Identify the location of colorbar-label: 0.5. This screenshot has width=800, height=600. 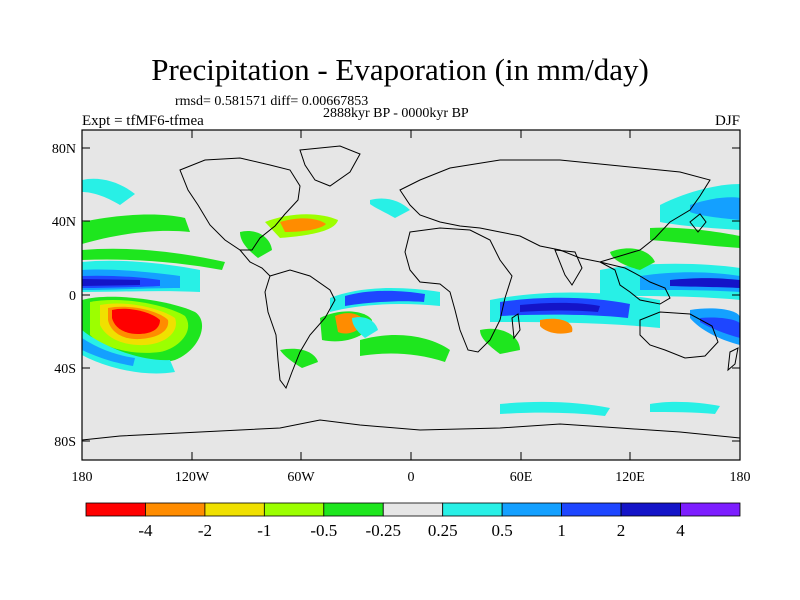
(502, 530).